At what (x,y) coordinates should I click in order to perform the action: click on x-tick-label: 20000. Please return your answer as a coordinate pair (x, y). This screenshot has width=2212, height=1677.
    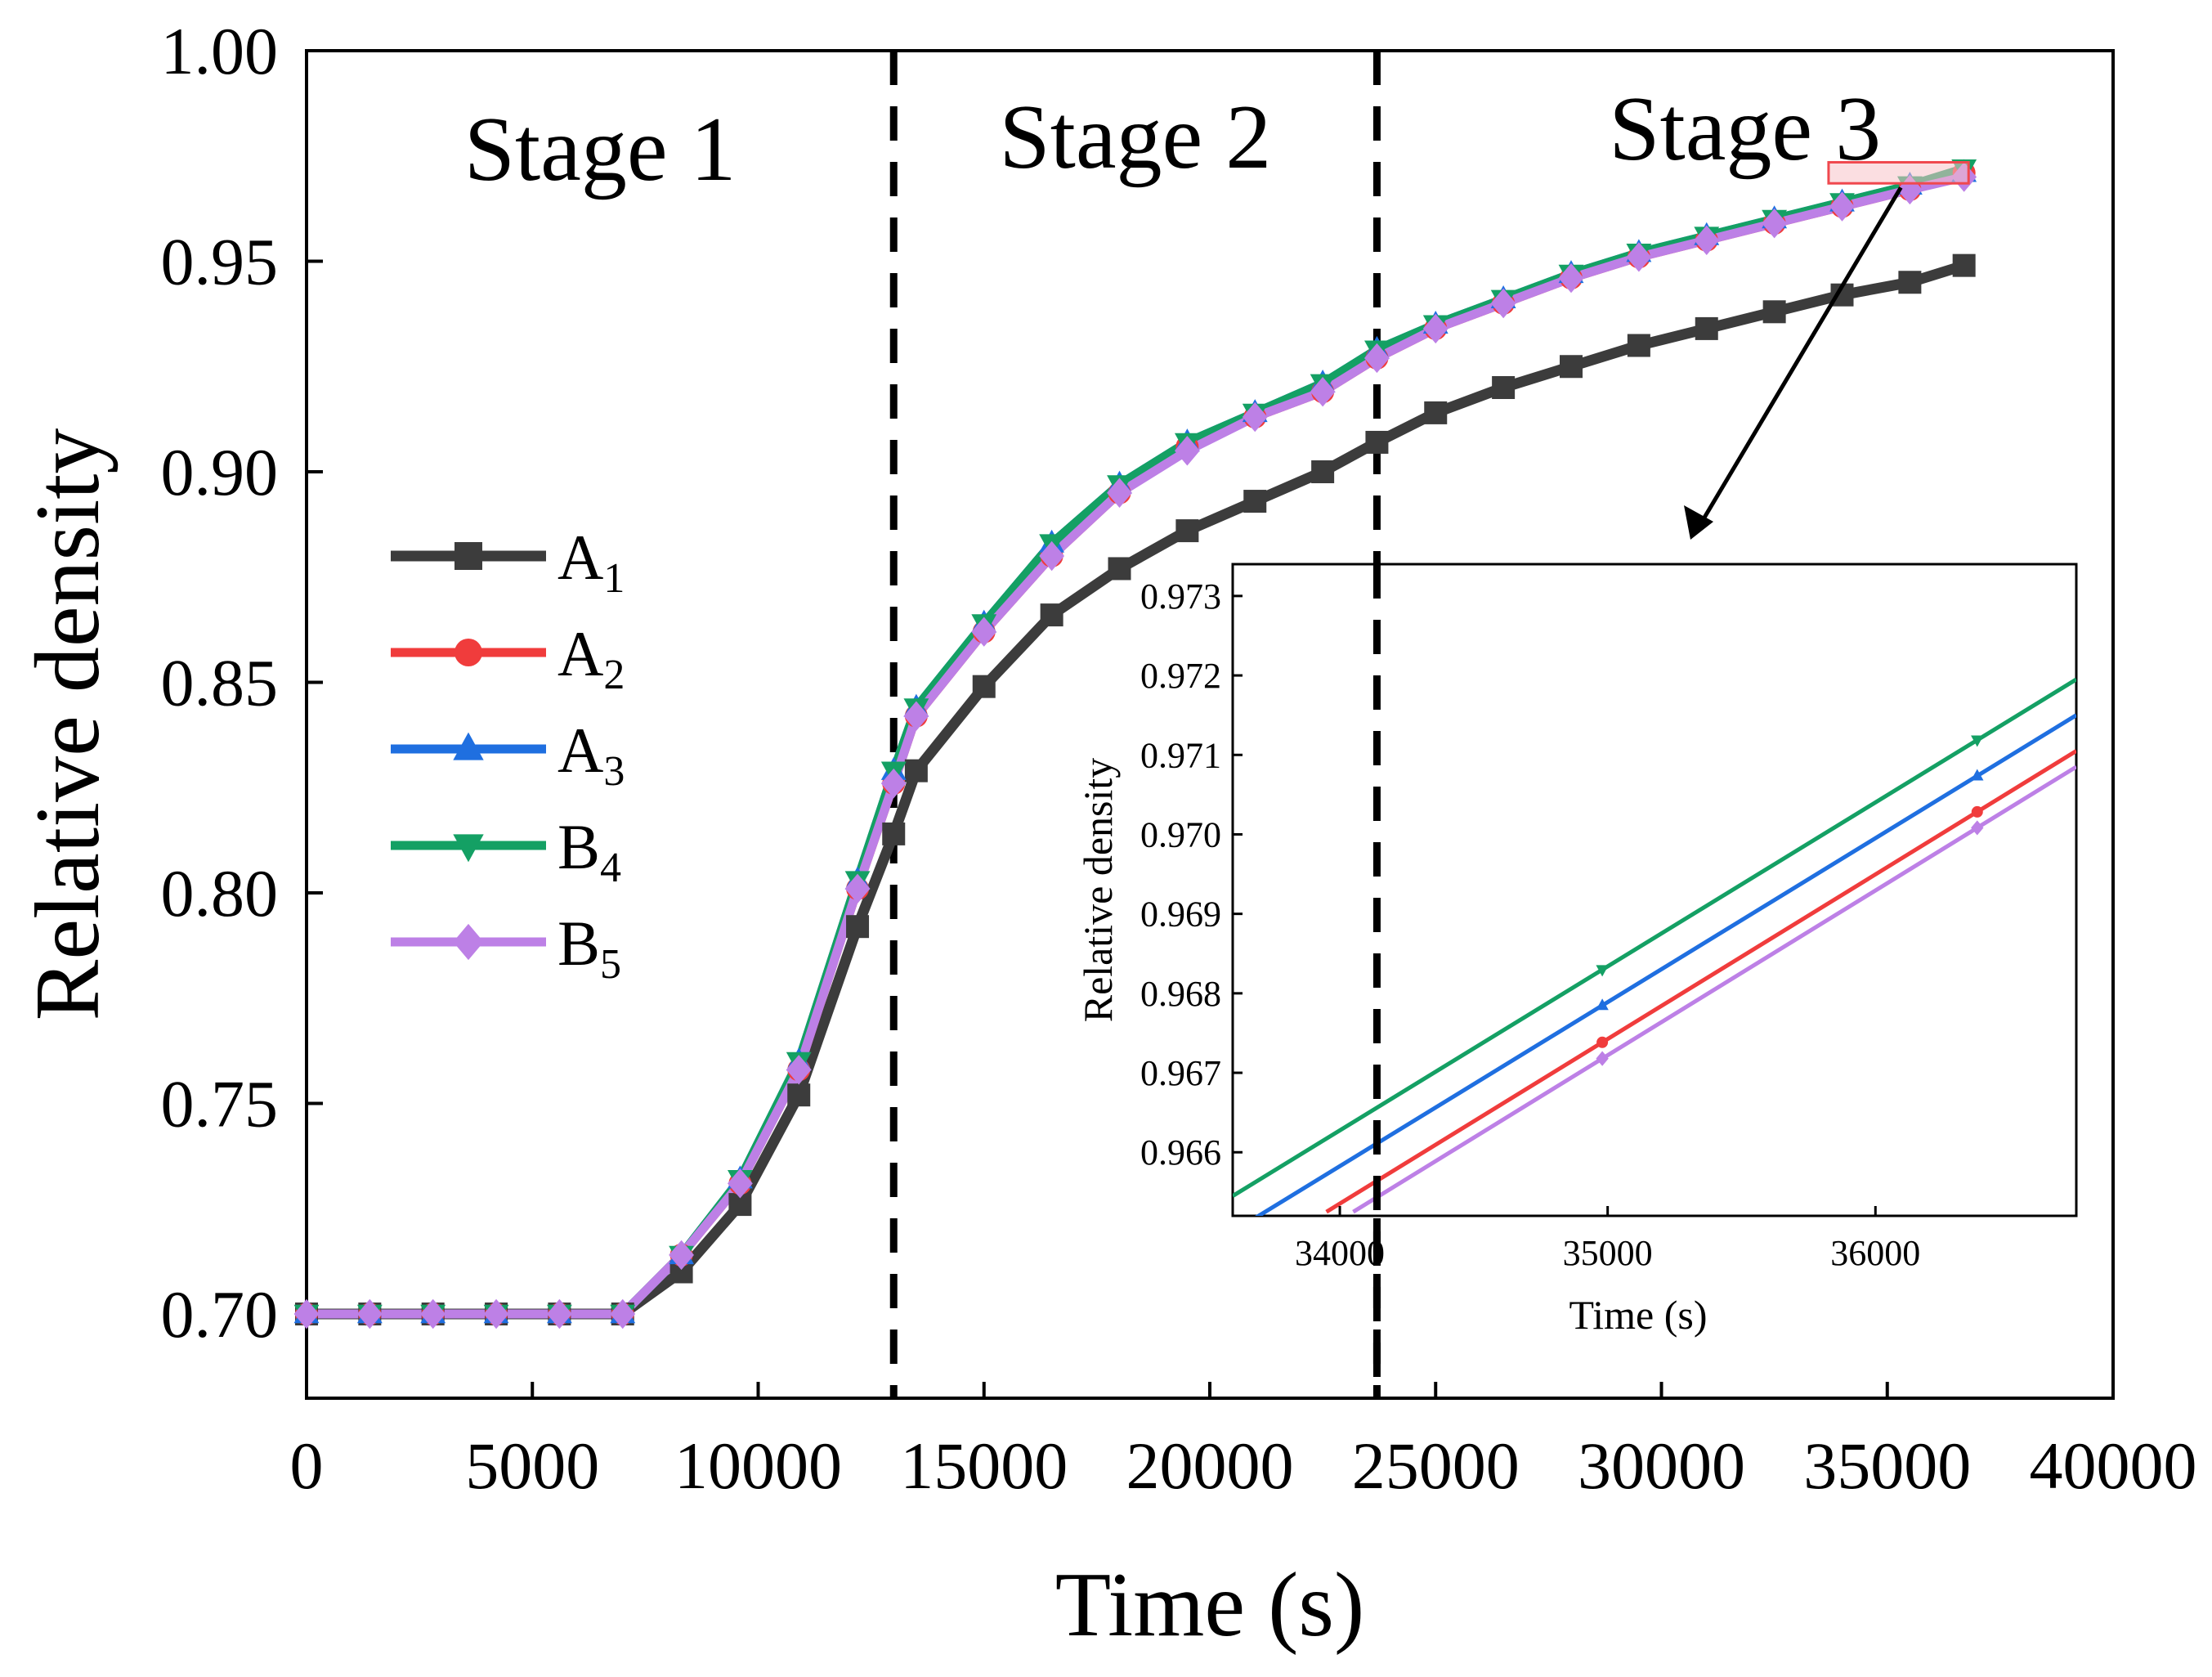
    Looking at the image, I should click on (1210, 1466).